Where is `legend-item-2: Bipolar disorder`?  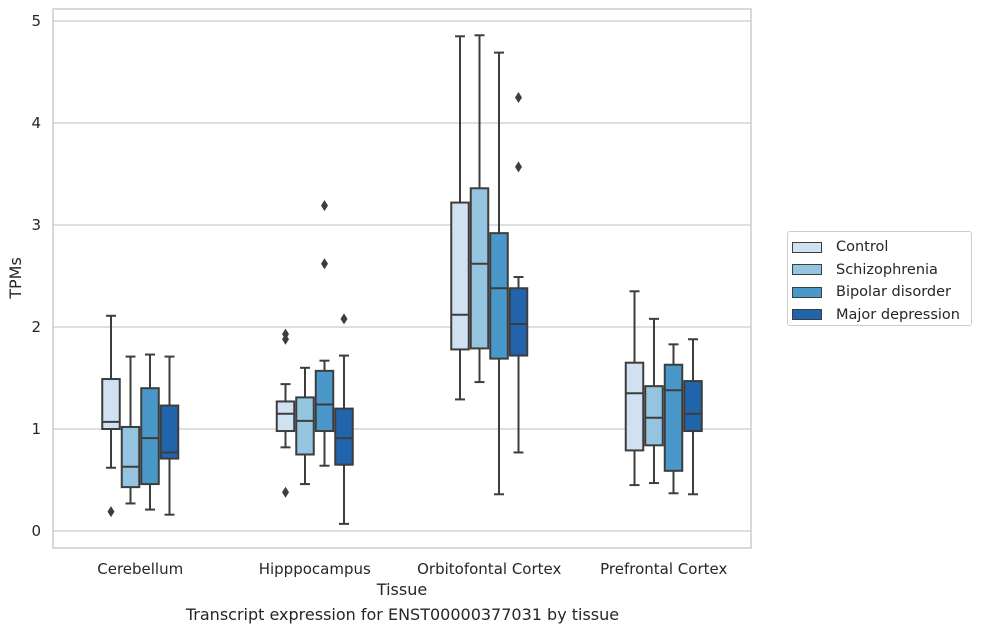
legend-item-2: Bipolar disorder is located at coordinates (881, 292).